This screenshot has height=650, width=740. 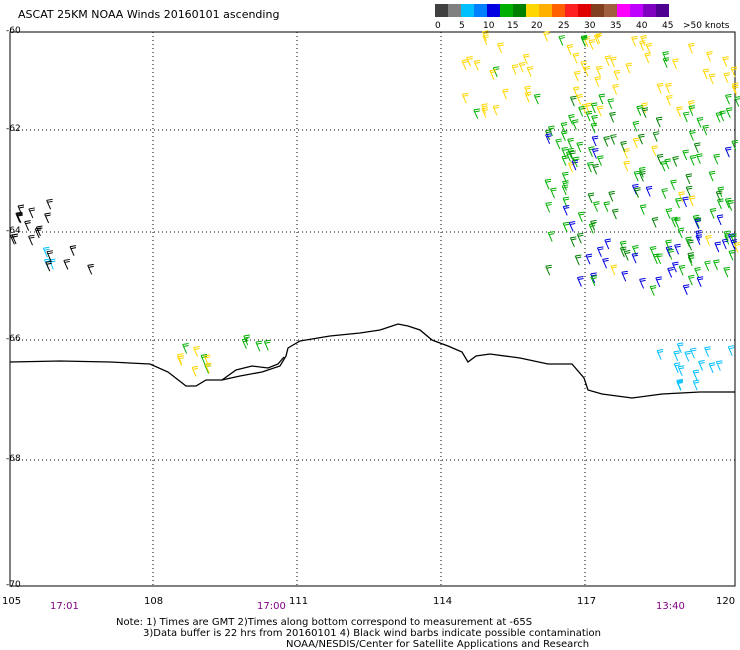 What do you see at coordinates (253, 368) in the screenshot?
I see `coastline-inlet` at bounding box center [253, 368].